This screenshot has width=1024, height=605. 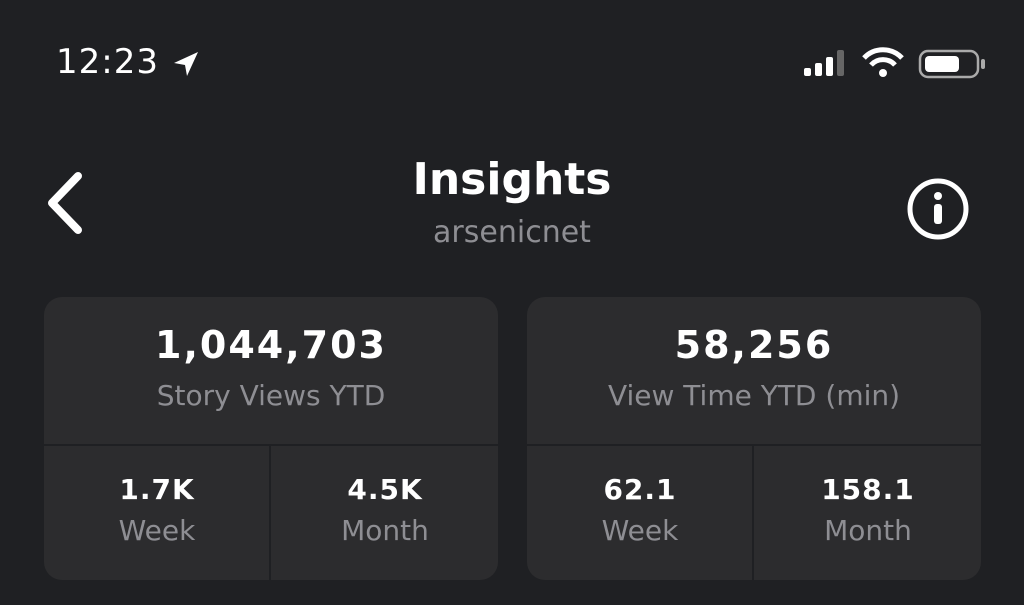 What do you see at coordinates (640, 489) in the screenshot?
I see `sub-stat-value: 62.1` at bounding box center [640, 489].